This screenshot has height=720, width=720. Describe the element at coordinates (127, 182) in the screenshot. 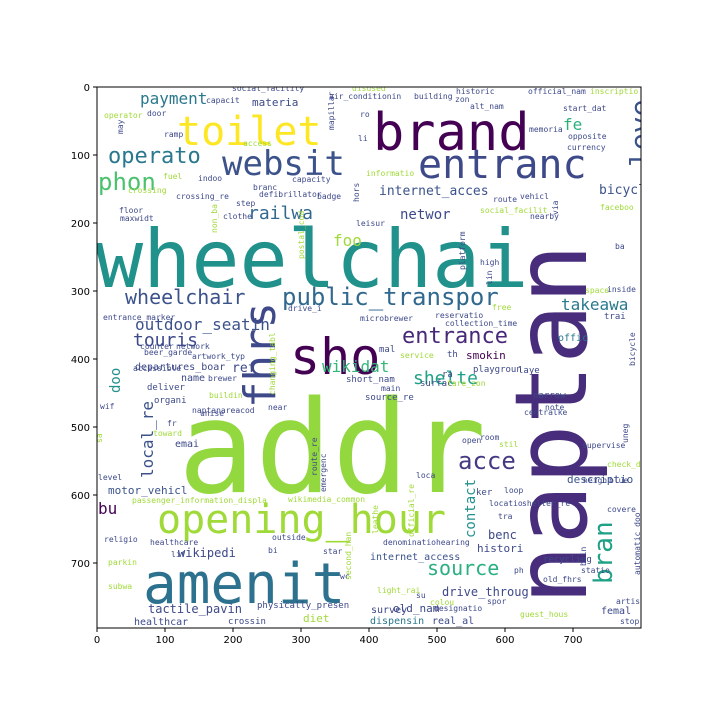

I see `cloud-word: phon` at that location.